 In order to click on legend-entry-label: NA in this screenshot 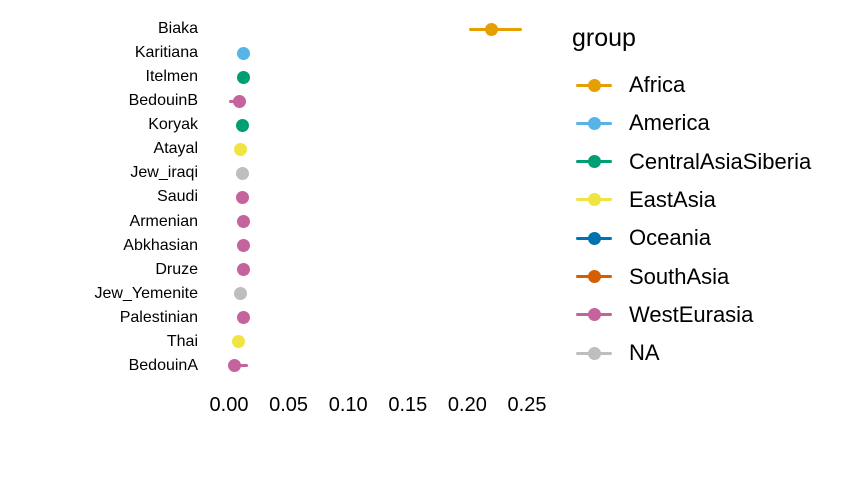, I will do `click(644, 353)`.